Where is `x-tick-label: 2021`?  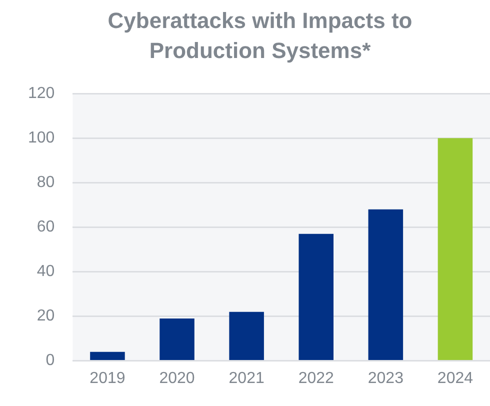
x-tick-label: 2021 is located at coordinates (246, 378).